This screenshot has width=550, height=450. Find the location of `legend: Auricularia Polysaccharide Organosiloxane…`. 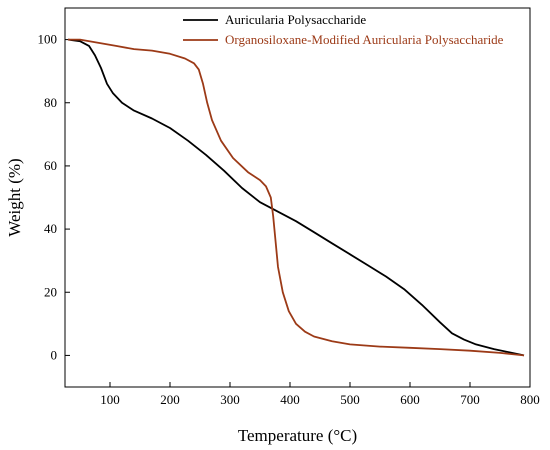

legend: Auricularia Polysaccharide Organosiloxane… is located at coordinates (343, 29).